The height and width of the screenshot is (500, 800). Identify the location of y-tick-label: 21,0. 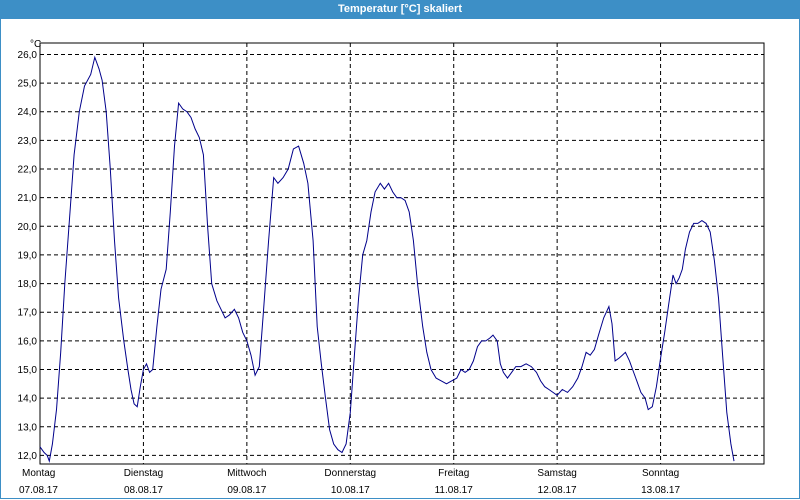
(28, 198).